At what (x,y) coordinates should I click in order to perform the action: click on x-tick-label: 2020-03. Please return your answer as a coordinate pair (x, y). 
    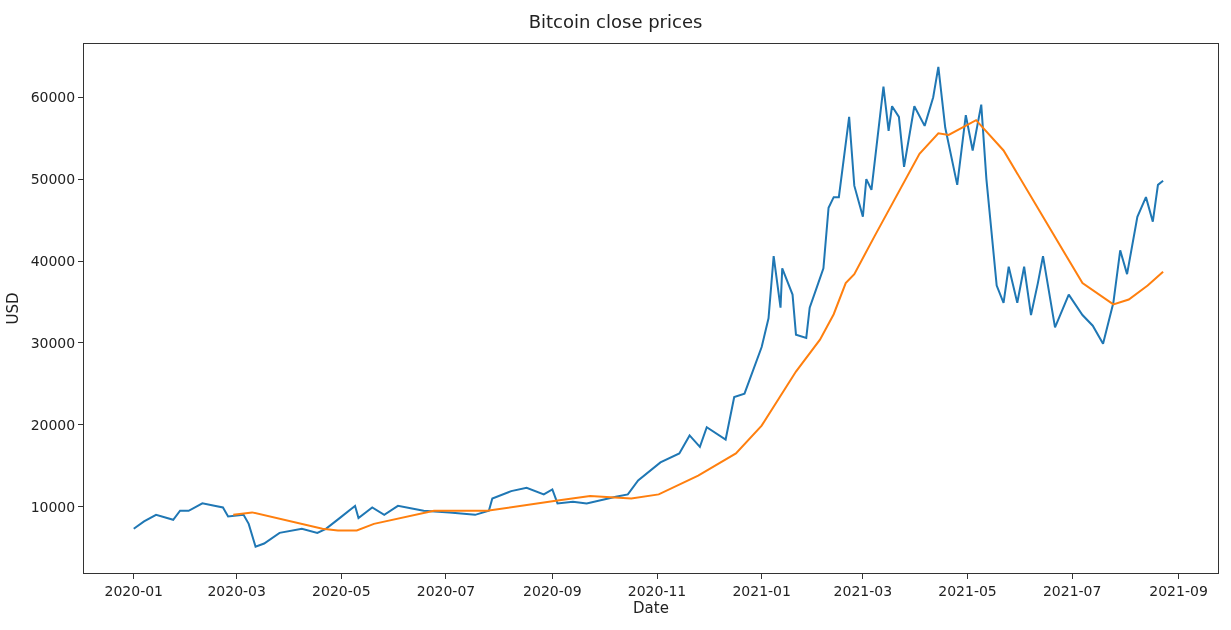
    Looking at the image, I should click on (236, 590).